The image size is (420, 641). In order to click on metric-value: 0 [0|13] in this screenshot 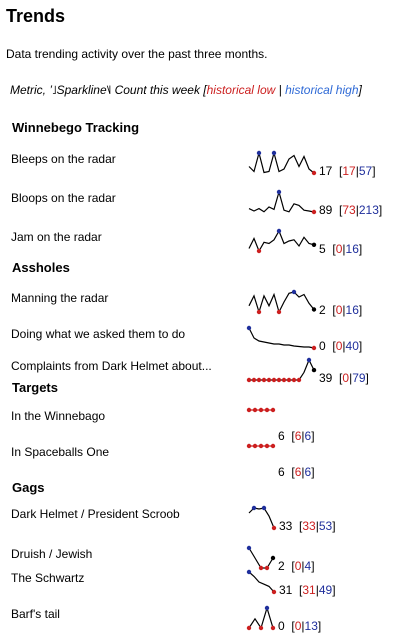, I will do `click(299, 626)`.